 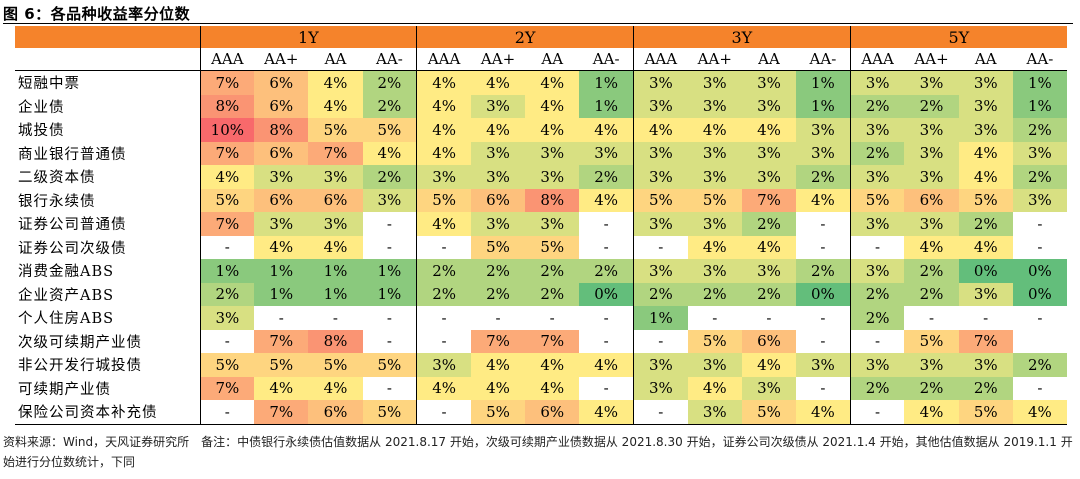 I want to click on figure-title-text: 图 6：各品种收益率分位数, so click(x=97, y=14).